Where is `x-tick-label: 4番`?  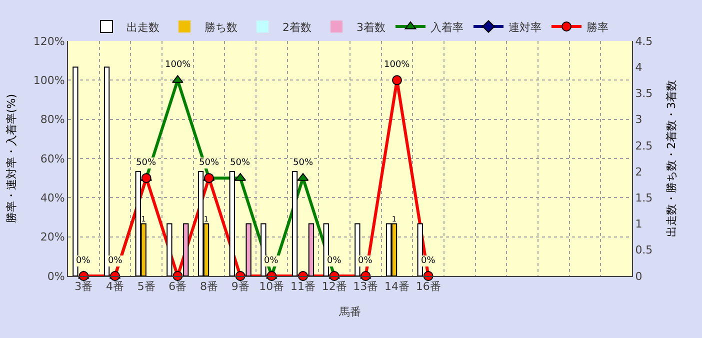
x-tick-label: 4番 is located at coordinates (115, 287).